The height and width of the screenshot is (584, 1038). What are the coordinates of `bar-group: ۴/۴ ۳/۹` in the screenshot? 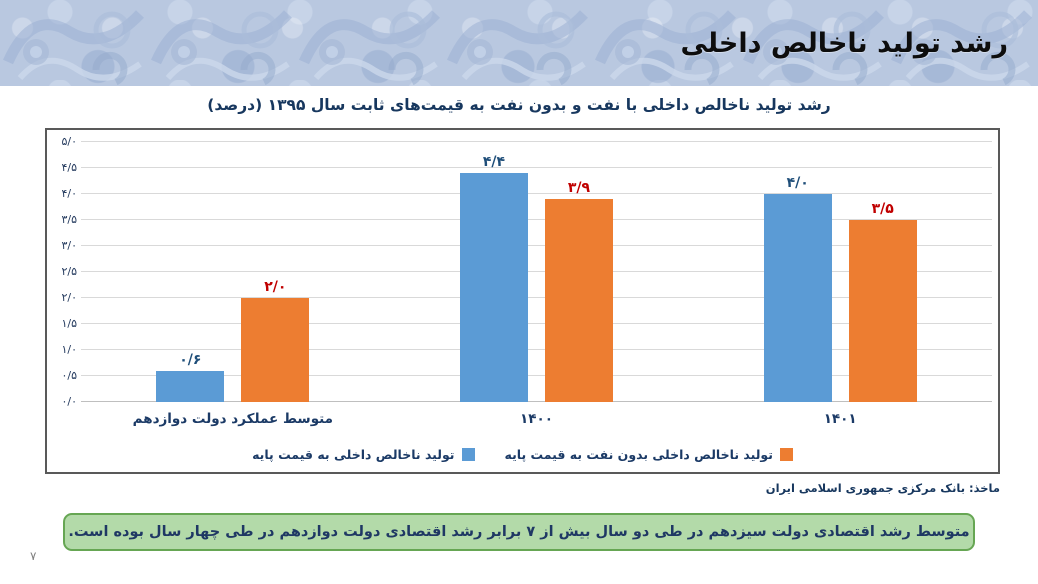 It's located at (537, 272).